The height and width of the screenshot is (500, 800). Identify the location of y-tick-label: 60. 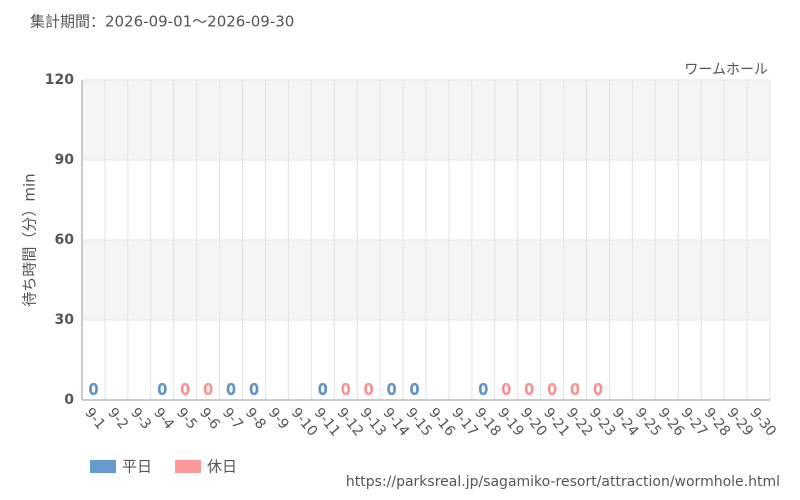
(65, 240).